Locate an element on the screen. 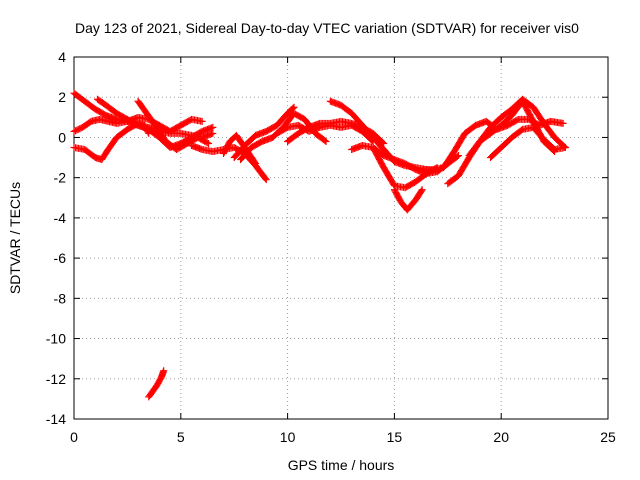 The height and width of the screenshot is (480, 640). x-tick-label: 0 is located at coordinates (74, 437).